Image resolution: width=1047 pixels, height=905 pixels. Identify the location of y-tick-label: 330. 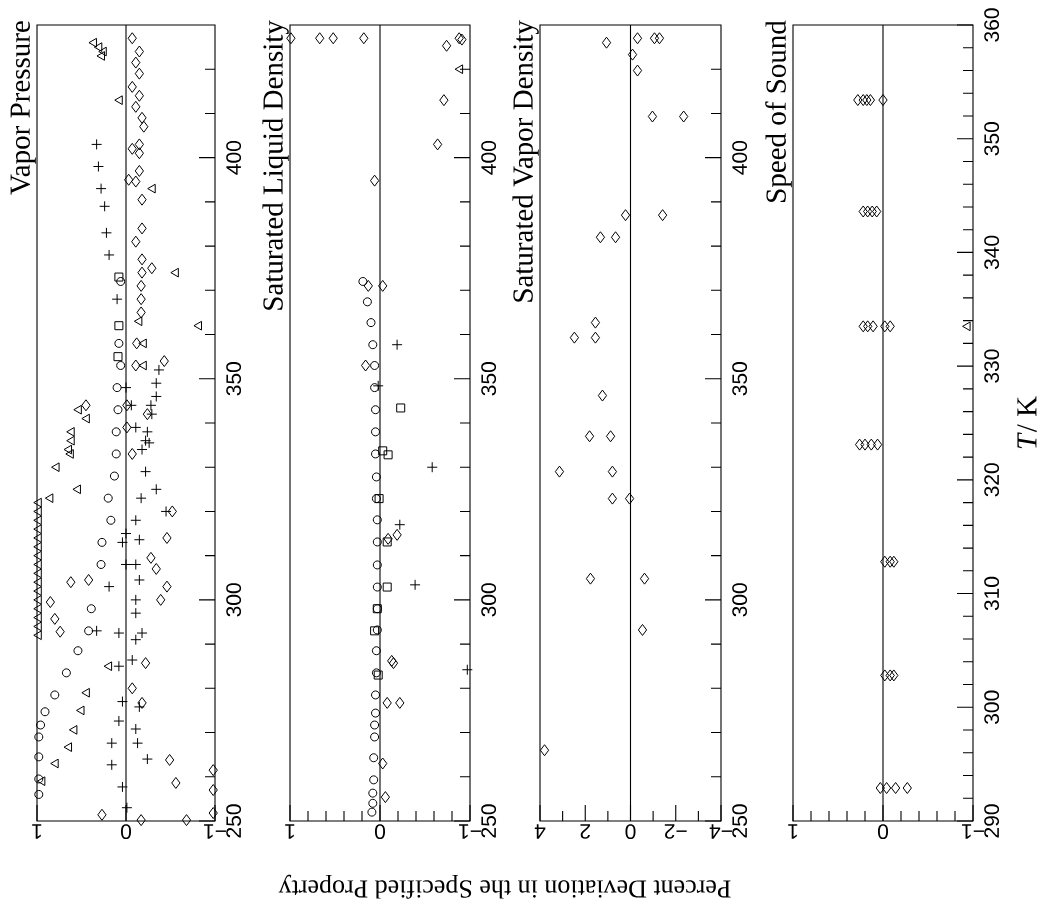
(992, 366).